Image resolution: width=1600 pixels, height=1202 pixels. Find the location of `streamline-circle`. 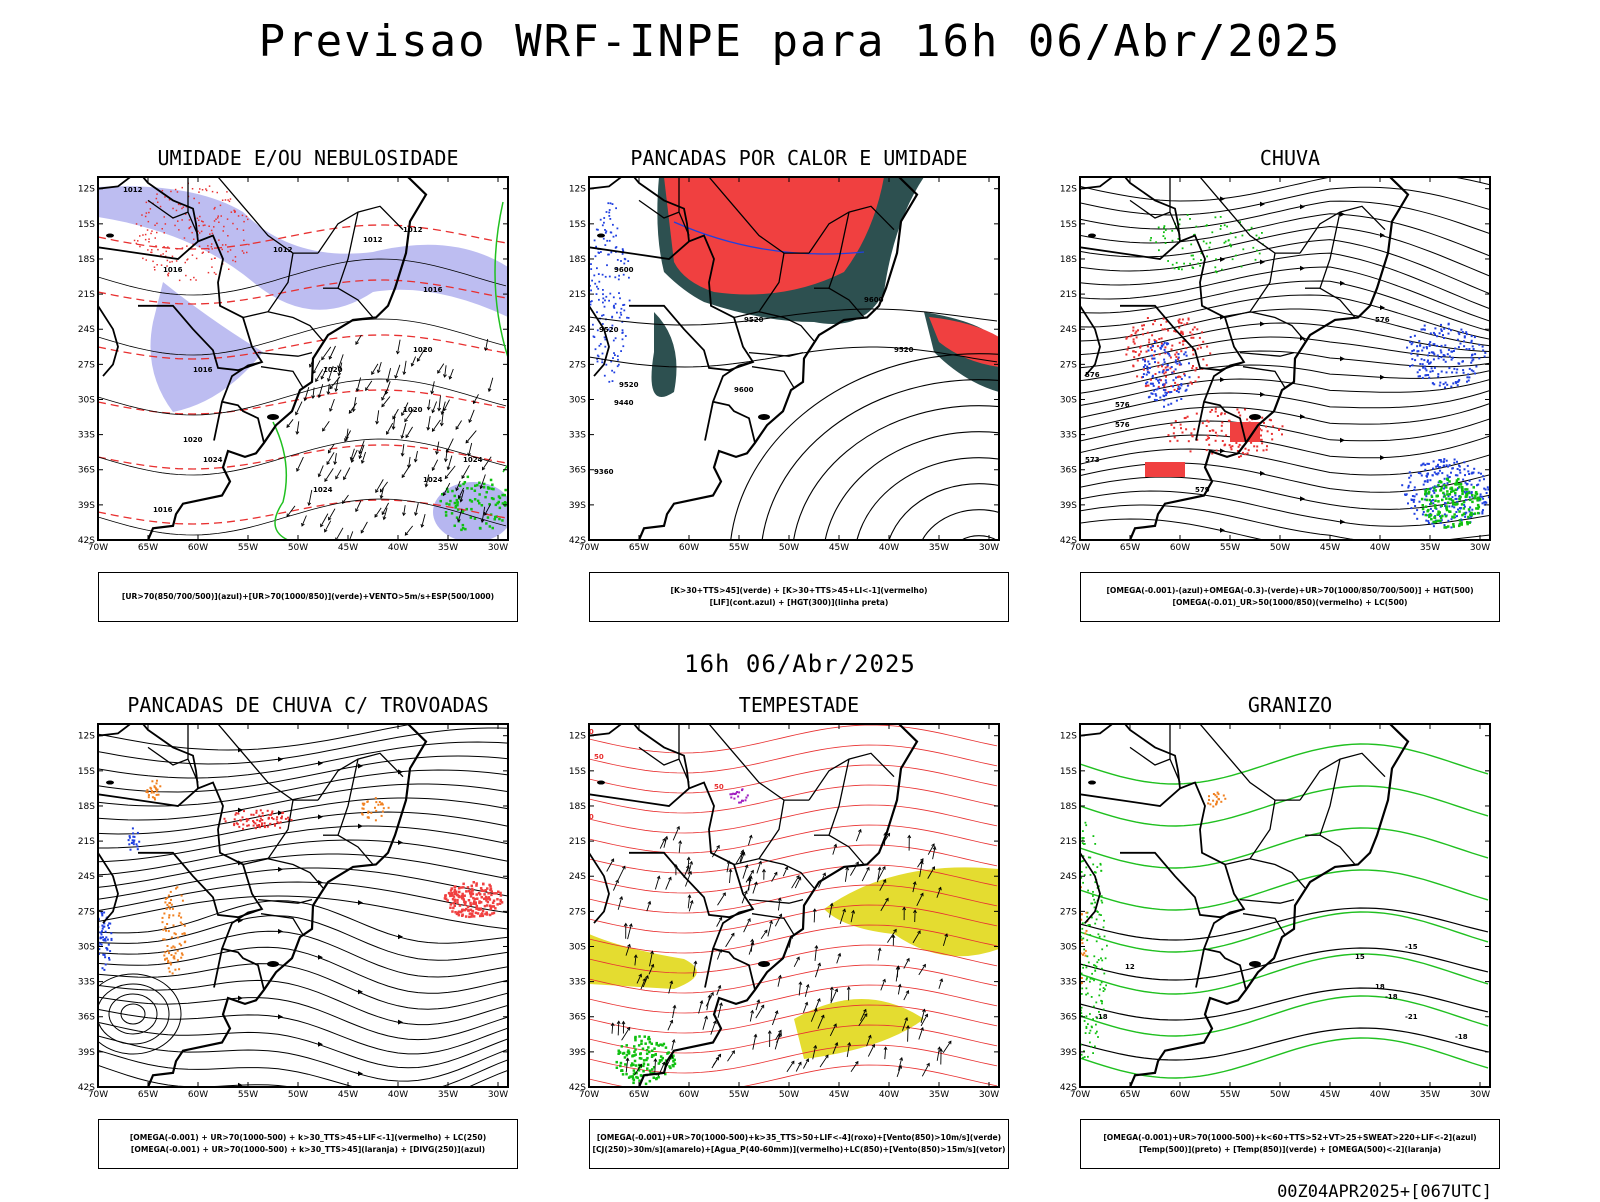

streamline-circle is located at coordinates (133, 1014).